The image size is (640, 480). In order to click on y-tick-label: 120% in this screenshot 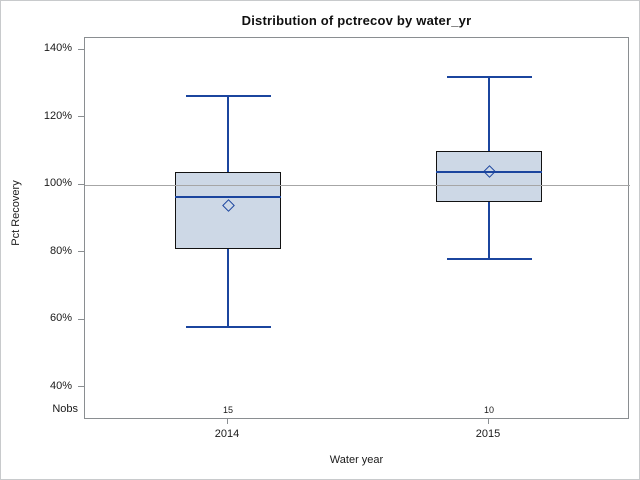, I will do `click(57, 115)`.